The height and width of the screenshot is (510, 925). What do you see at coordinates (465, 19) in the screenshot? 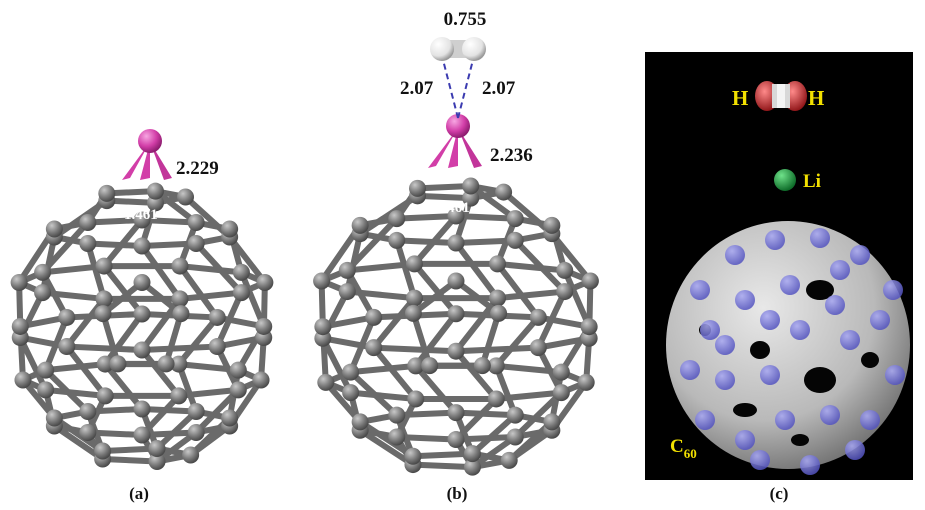
I see `bond-length-hh: 0.755` at bounding box center [465, 19].